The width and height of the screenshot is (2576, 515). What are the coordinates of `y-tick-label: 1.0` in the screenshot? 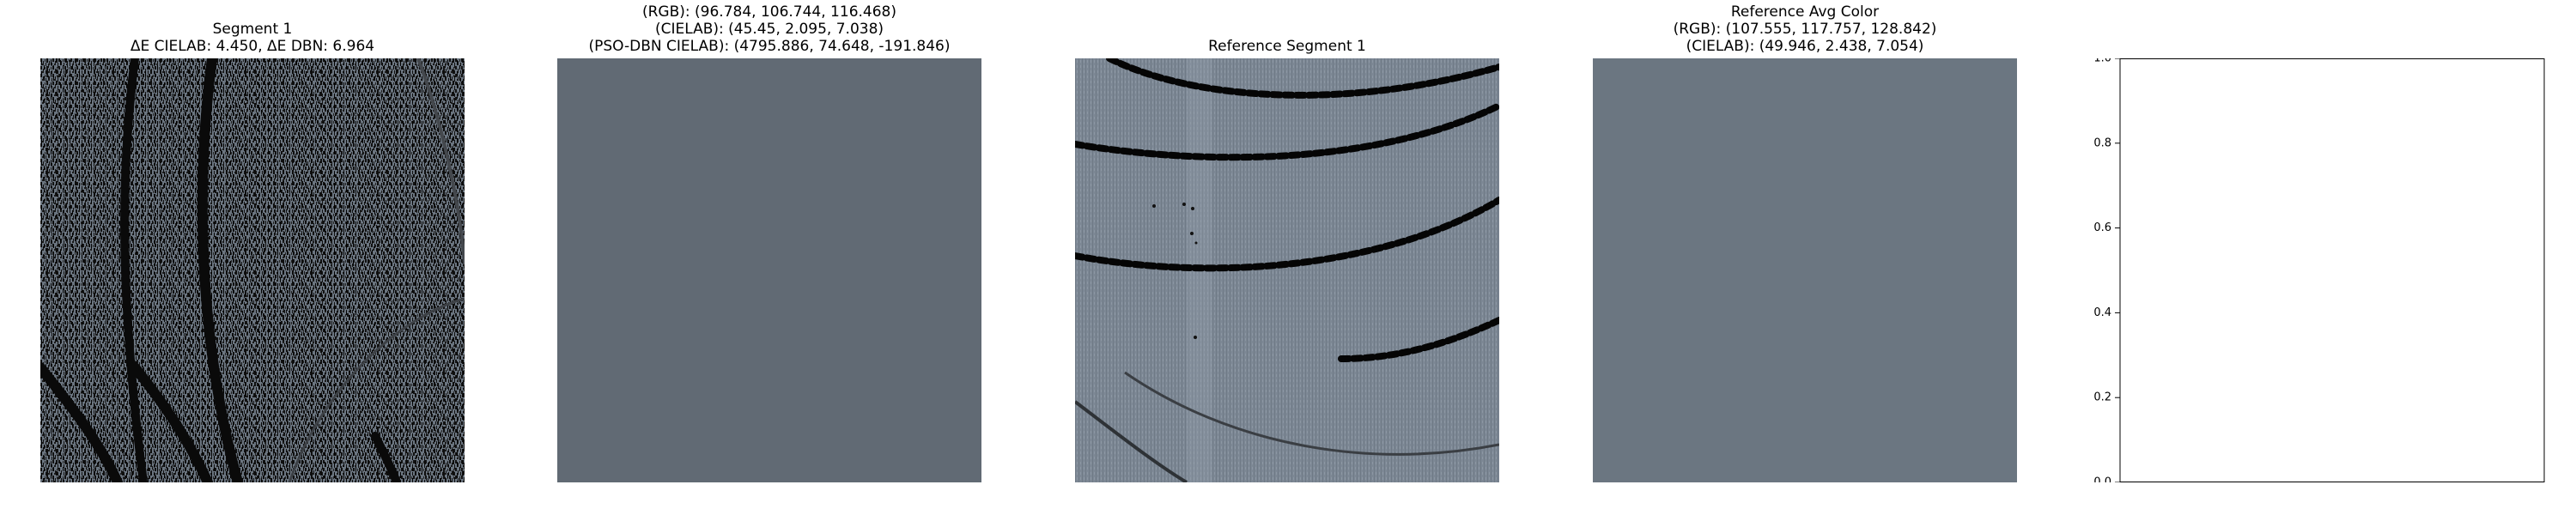 It's located at (2102, 61).